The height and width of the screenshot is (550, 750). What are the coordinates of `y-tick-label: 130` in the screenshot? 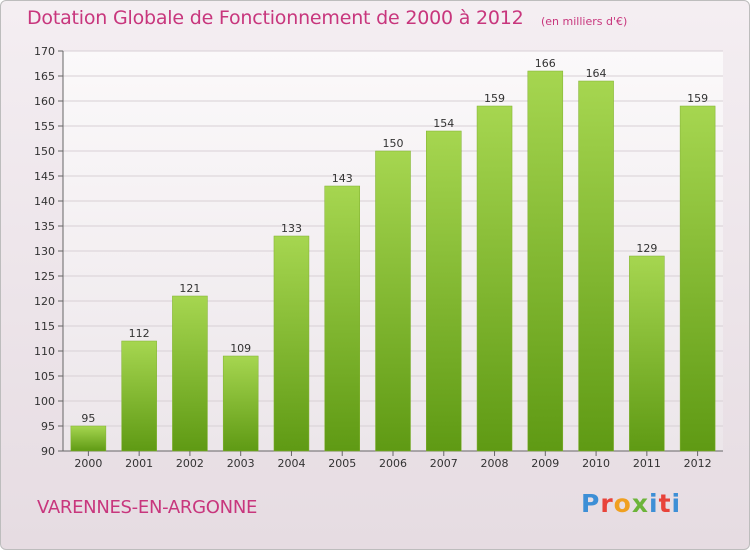 It's located at (44, 251).